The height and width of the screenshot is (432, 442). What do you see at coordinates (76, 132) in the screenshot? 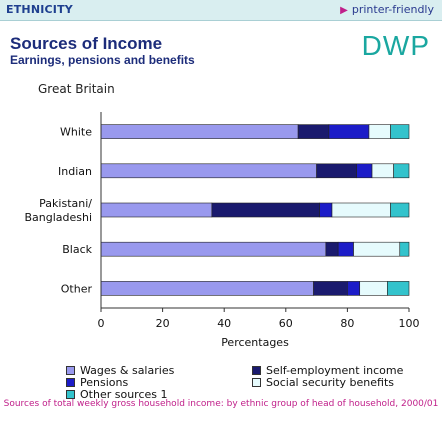
I see `category-label: White` at bounding box center [76, 132].